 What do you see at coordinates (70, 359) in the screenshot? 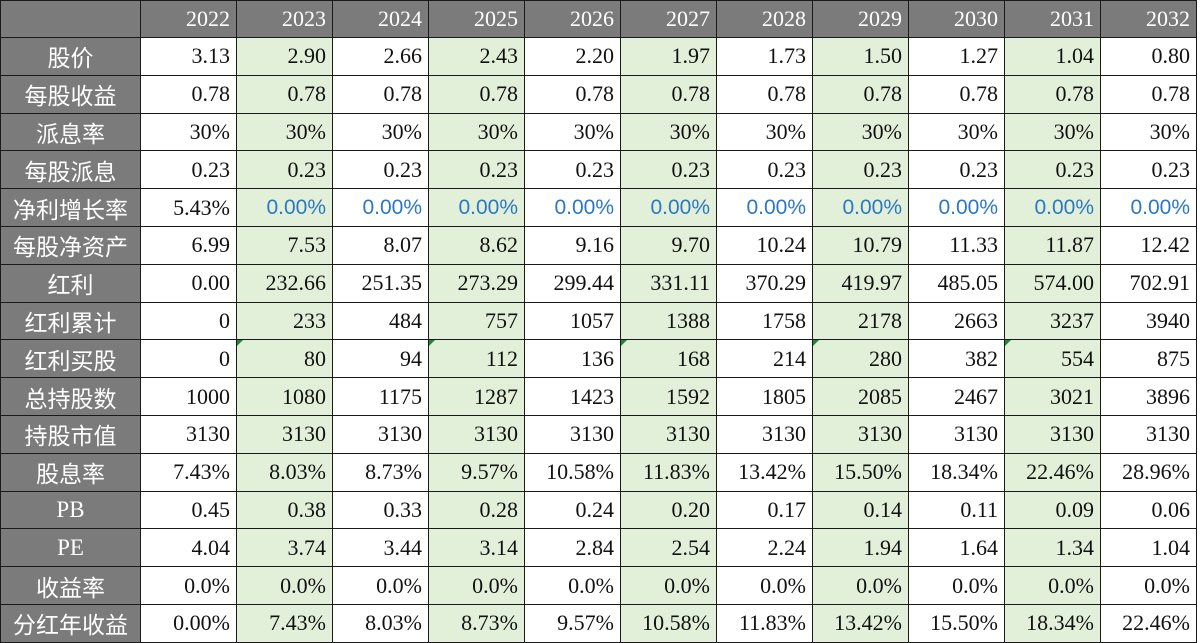
I see `row-label-cell: 红利买股` at bounding box center [70, 359].